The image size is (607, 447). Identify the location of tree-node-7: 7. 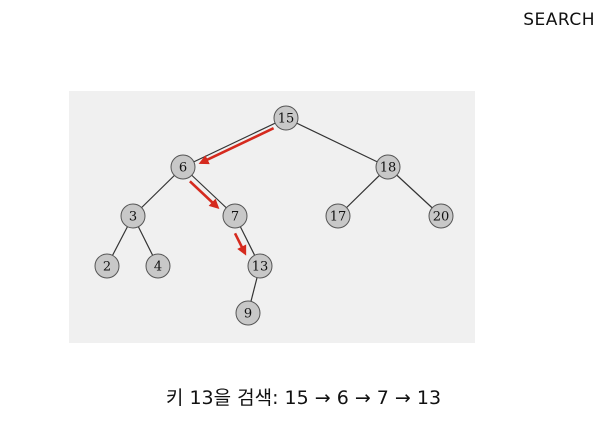
(235, 216).